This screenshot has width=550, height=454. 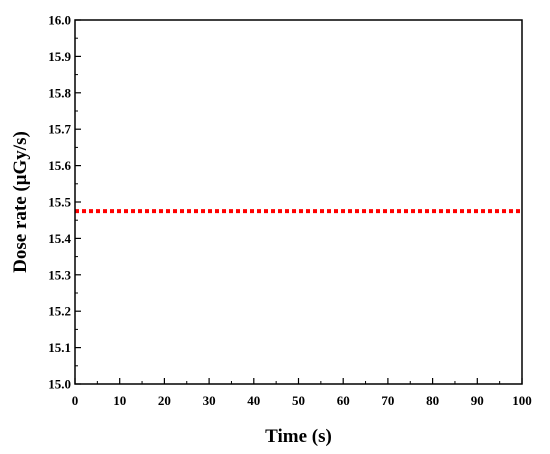 What do you see at coordinates (59, 92) in the screenshot?
I see `y-tick-label: 15.8` at bounding box center [59, 92].